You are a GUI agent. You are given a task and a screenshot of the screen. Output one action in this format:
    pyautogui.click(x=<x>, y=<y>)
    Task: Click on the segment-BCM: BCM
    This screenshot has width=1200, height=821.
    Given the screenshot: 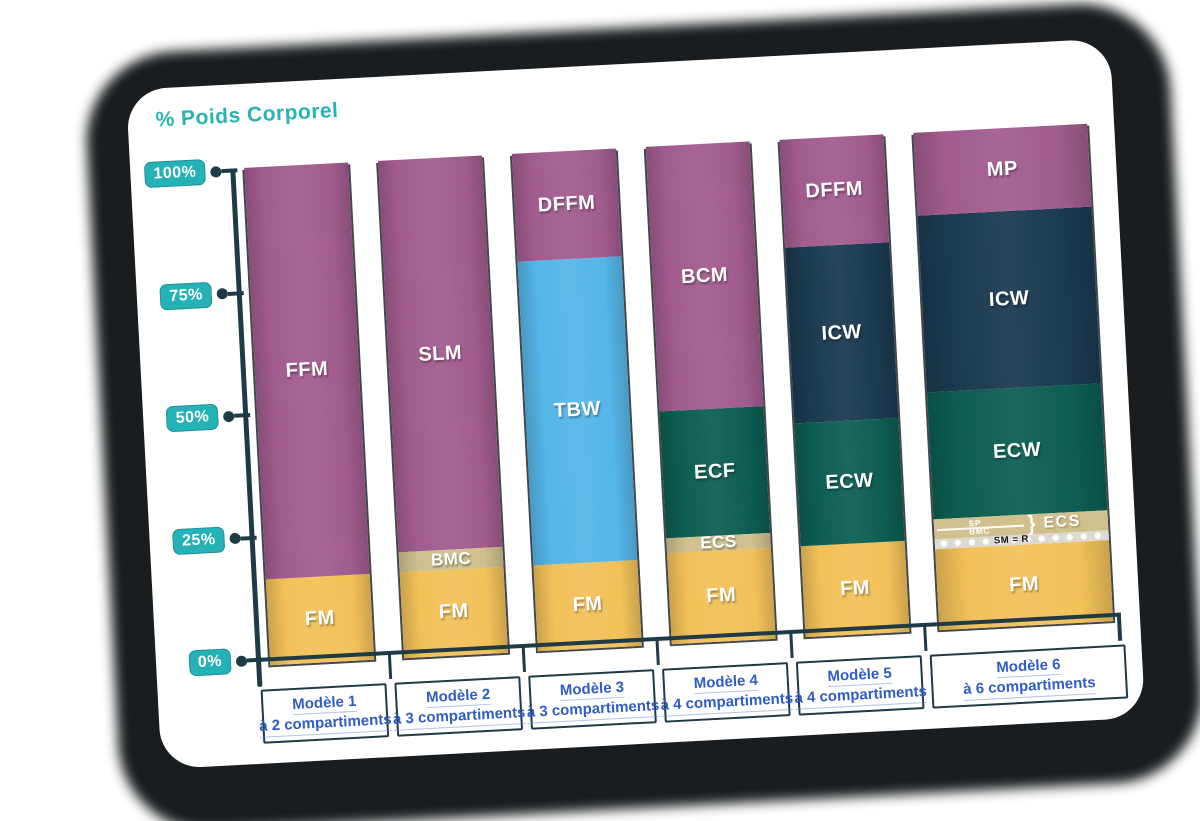 What is the action you would take?
    pyautogui.click(x=704, y=276)
    